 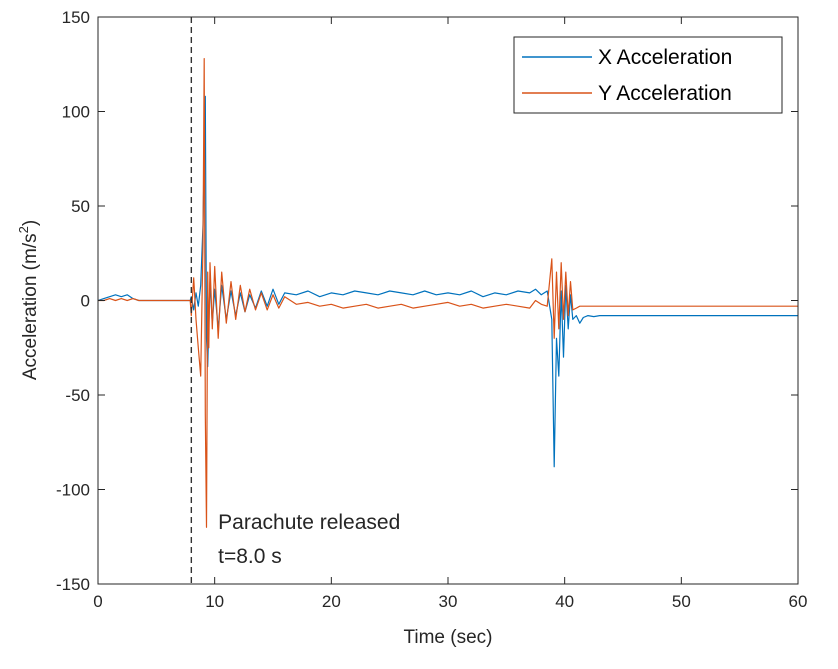 What do you see at coordinates (448, 601) in the screenshot?
I see `x-tick-label: 30` at bounding box center [448, 601].